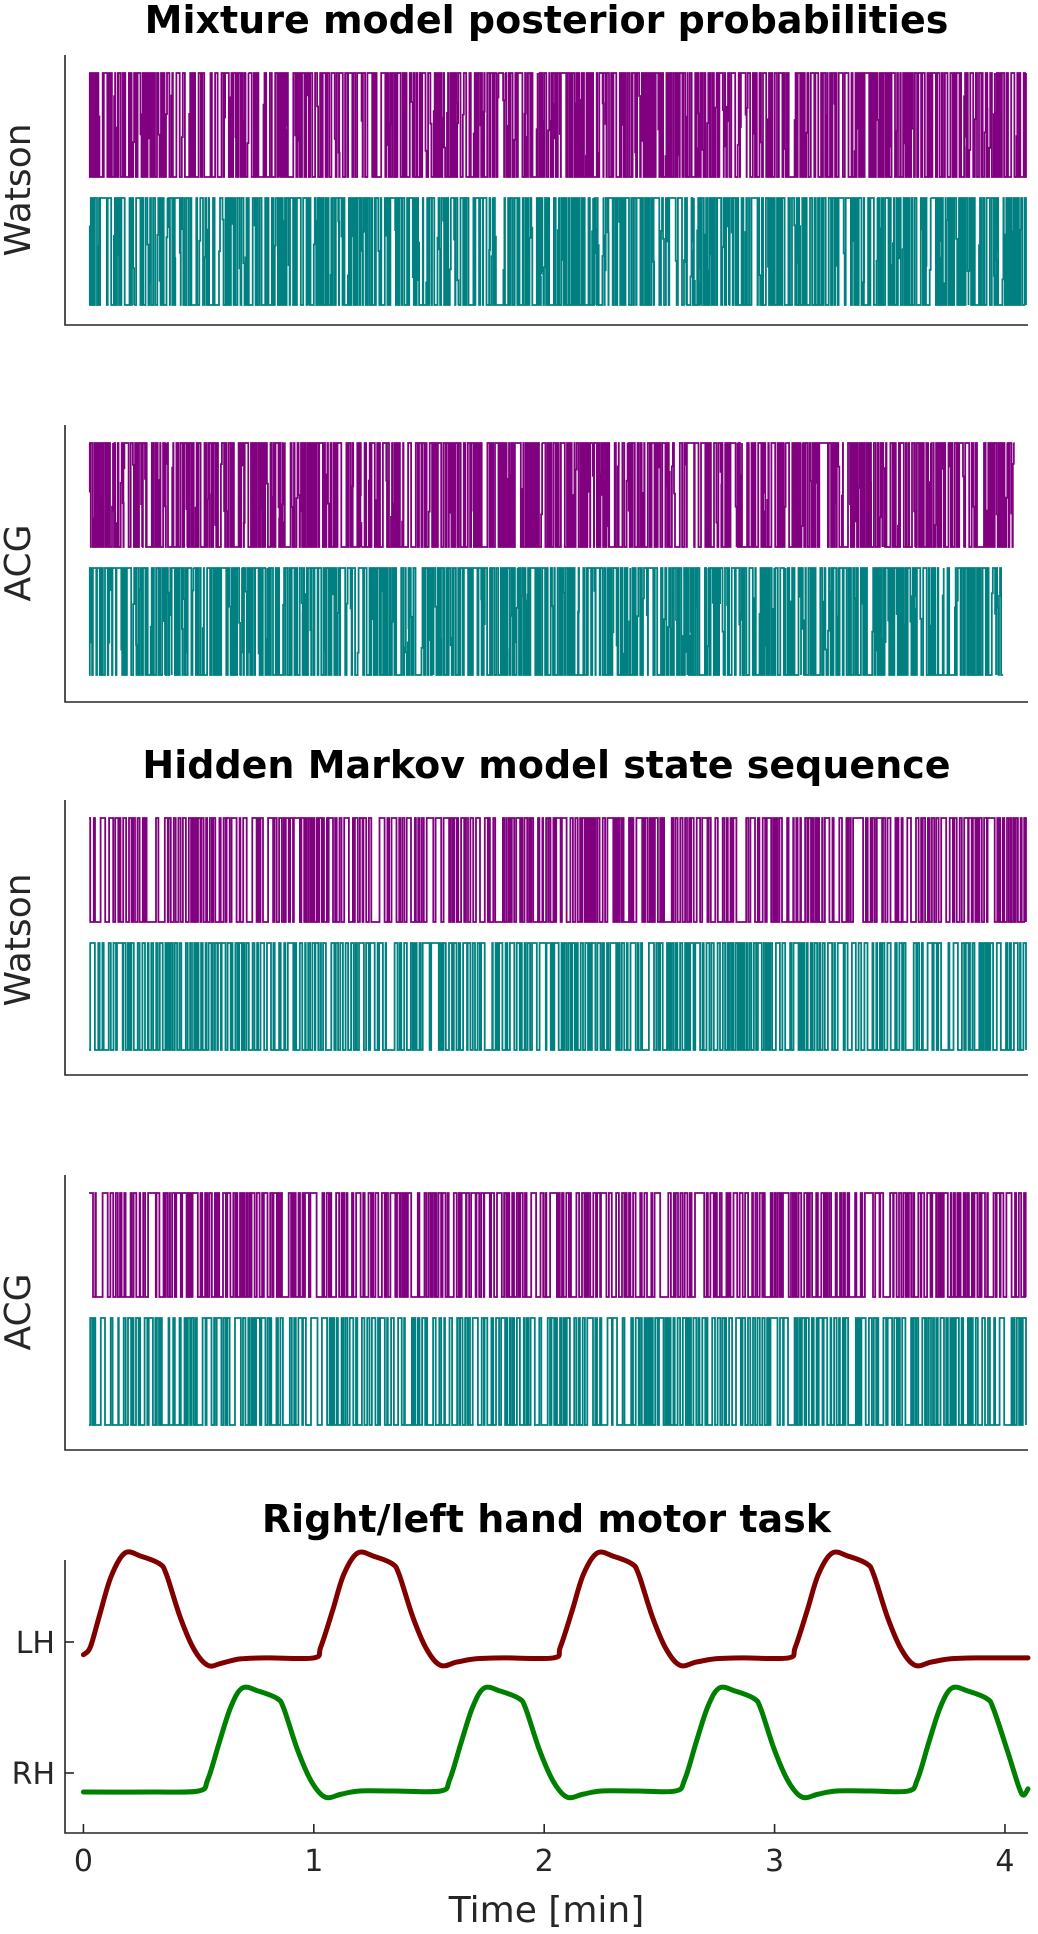 The width and height of the screenshot is (1038, 1934). Describe the element at coordinates (33, 1774) in the screenshot. I see `task-ytick-label-1: RH` at that location.